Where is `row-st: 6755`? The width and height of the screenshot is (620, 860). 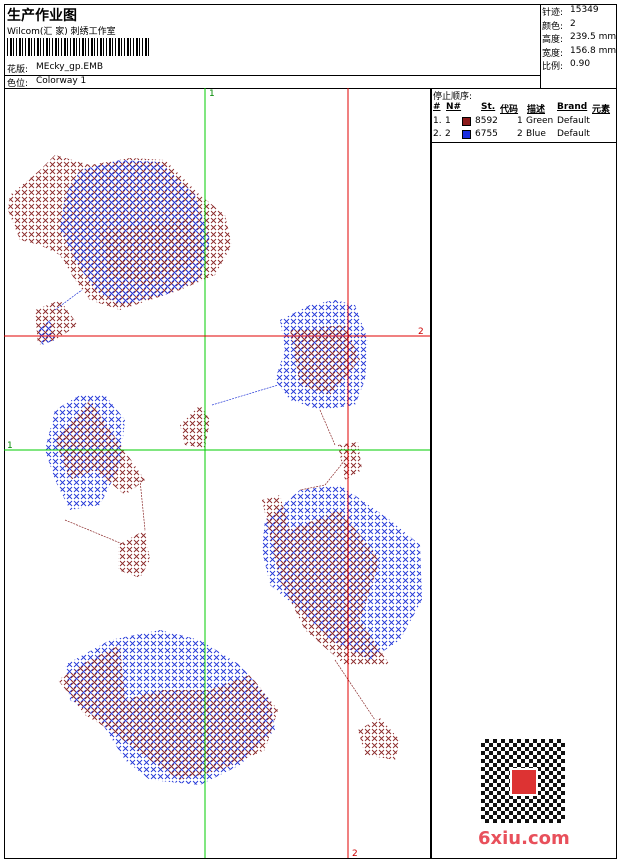 row-st: 6755 is located at coordinates (486, 134).